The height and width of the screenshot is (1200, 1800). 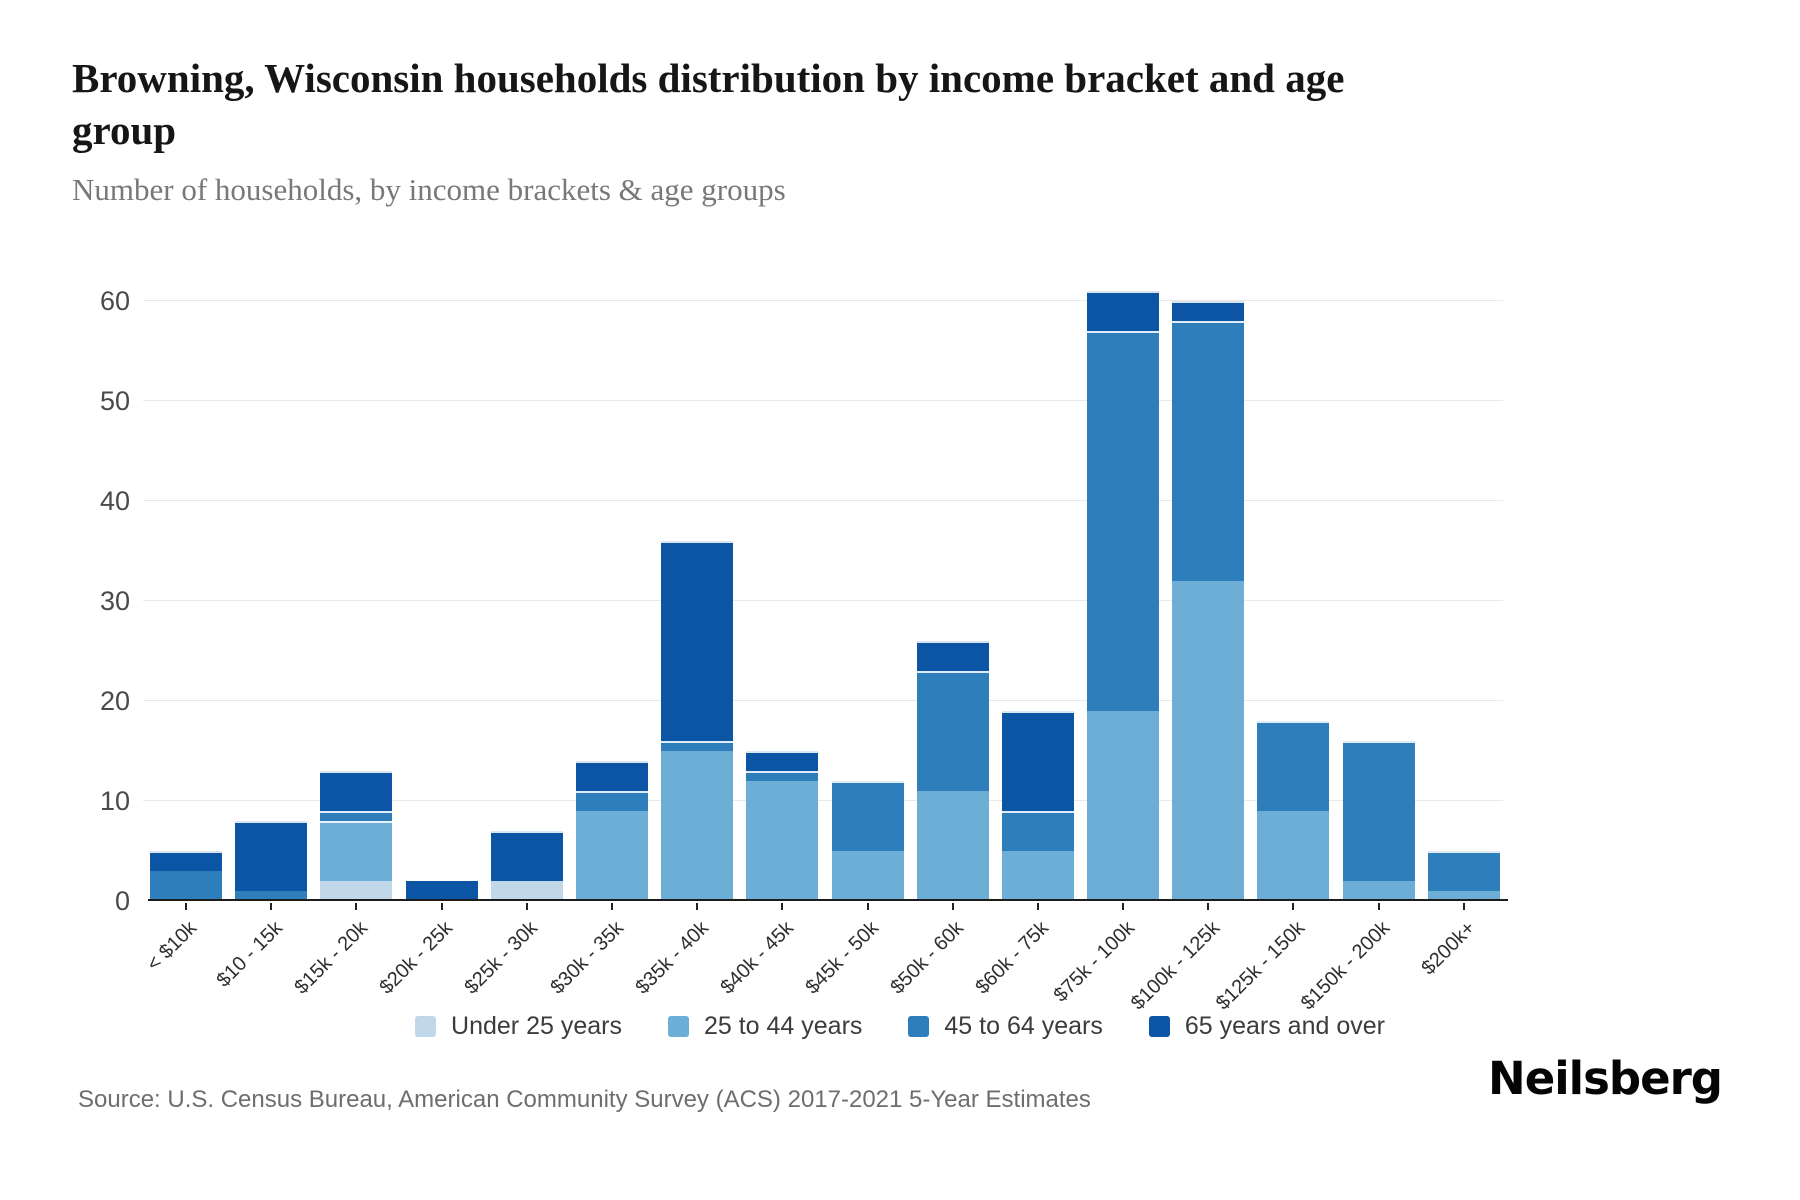 I want to click on x-axis-line, so click(x=828, y=900).